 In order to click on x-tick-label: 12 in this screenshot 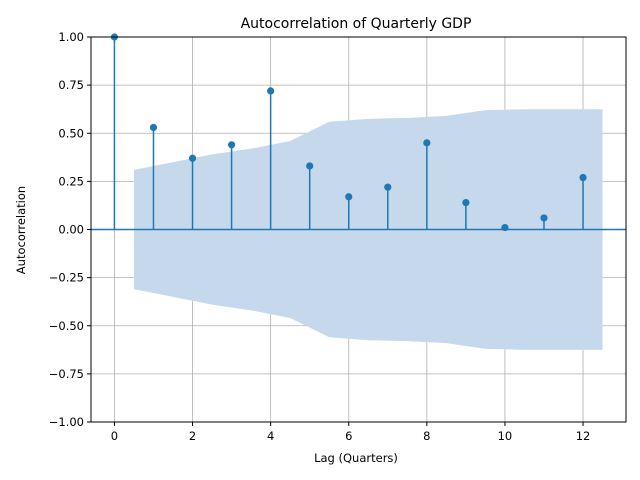, I will do `click(583, 436)`.